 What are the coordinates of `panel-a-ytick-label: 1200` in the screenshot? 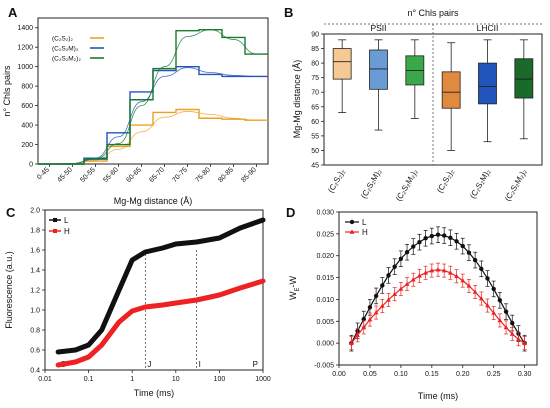 It's located at (25, 48).